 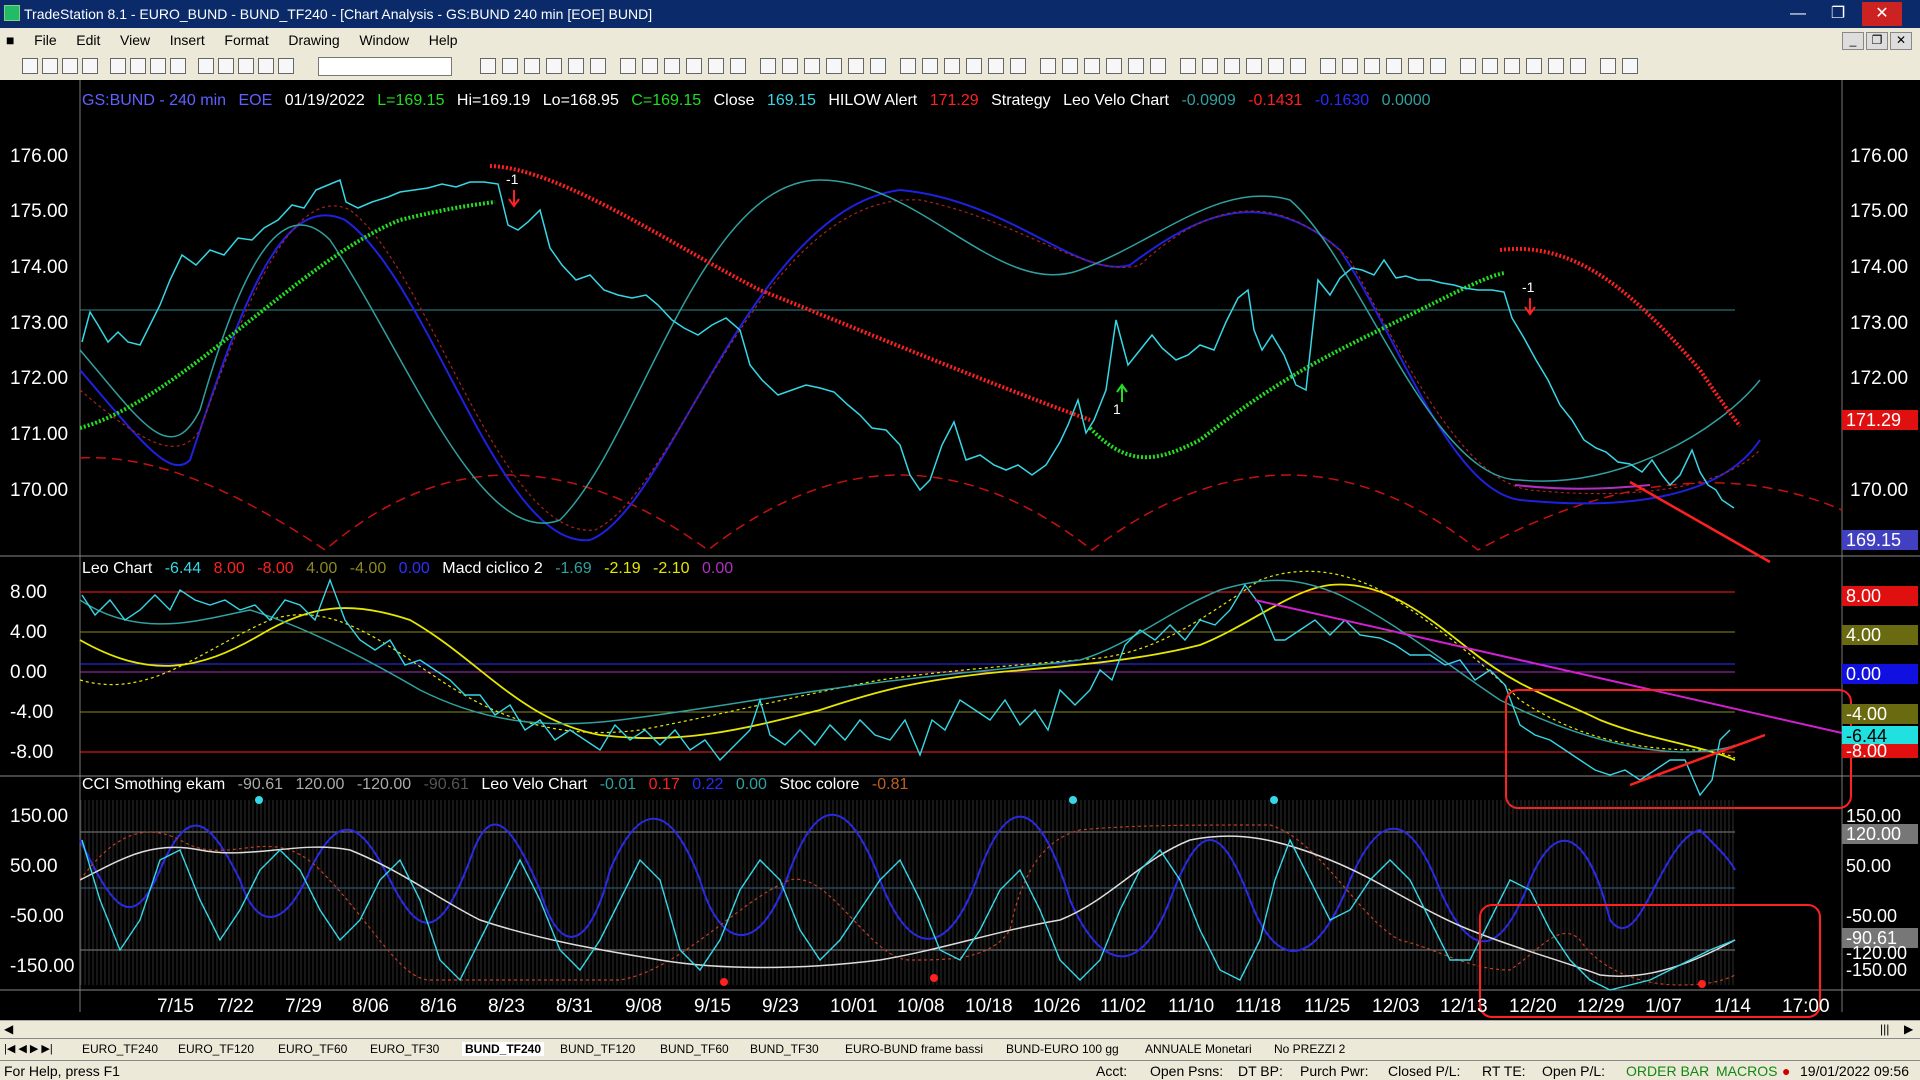 I want to click on tool-1-icon, so click(x=510, y=66).